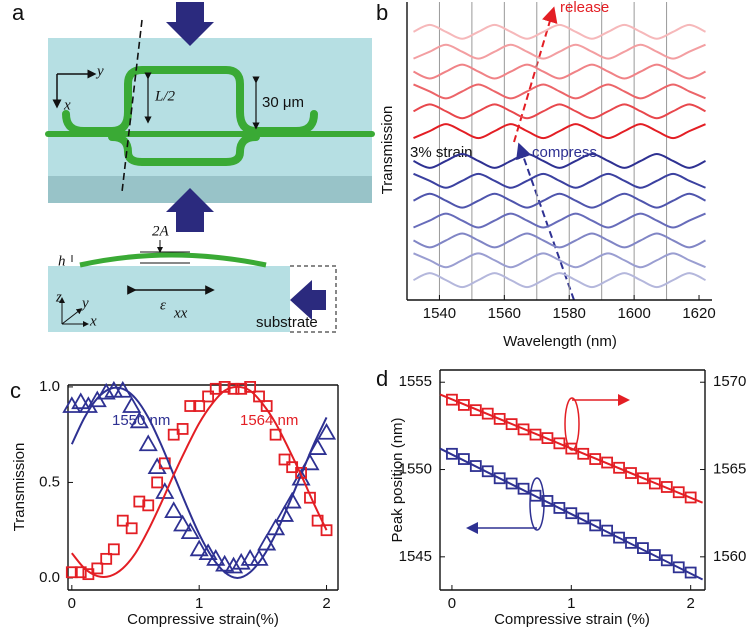 The image size is (750, 630). What do you see at coordinates (569, 313) in the screenshot?
I see `x-tick-label: 1580` at bounding box center [569, 313].